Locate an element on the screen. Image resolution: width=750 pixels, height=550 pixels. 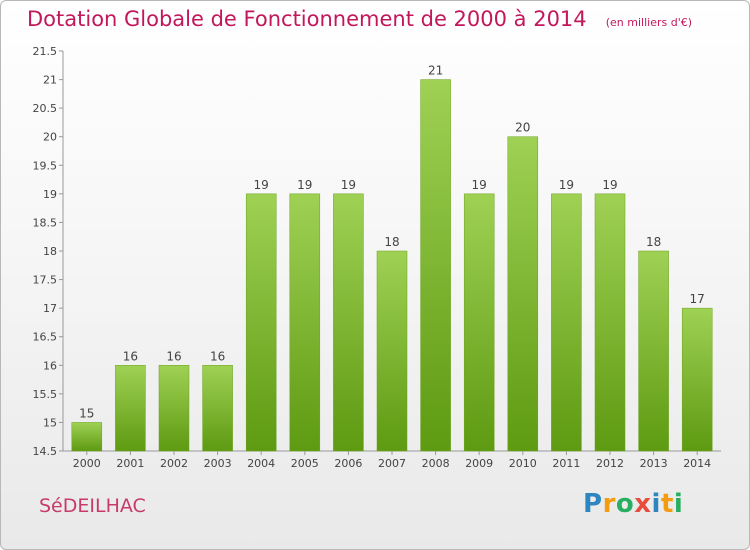
data-label-2005: 19 is located at coordinates (304, 185).